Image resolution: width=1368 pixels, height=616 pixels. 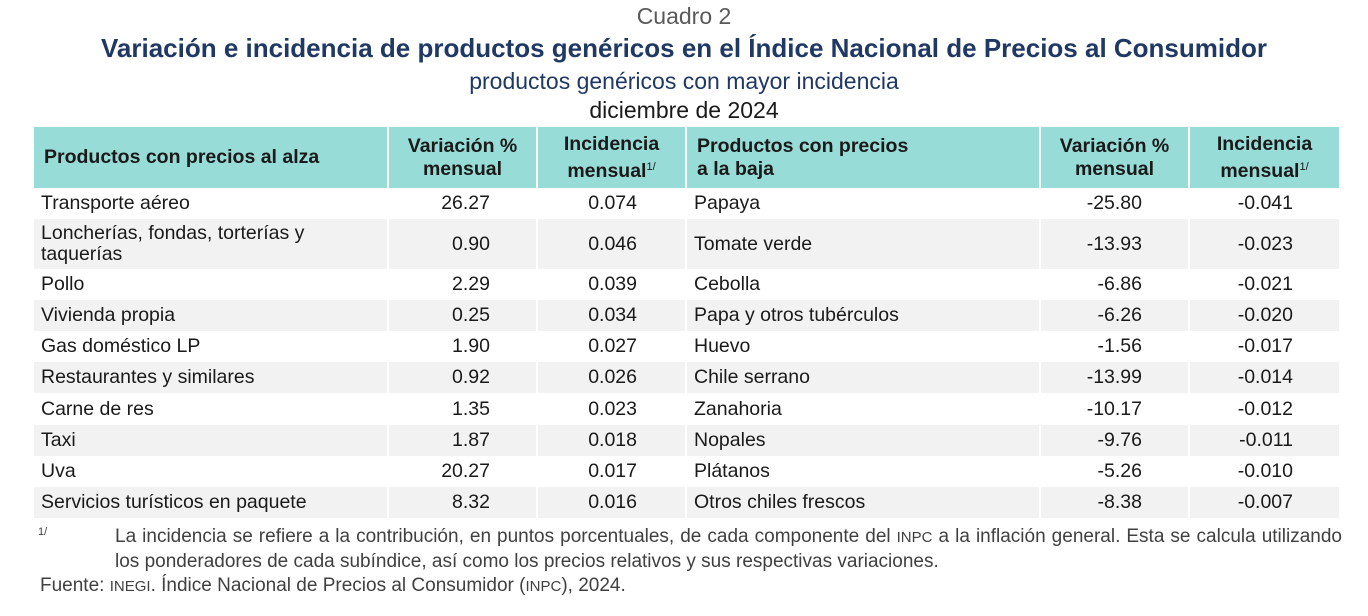 What do you see at coordinates (612, 284) in the screenshot?
I see `cell-up-incidence: 0.039` at bounding box center [612, 284].